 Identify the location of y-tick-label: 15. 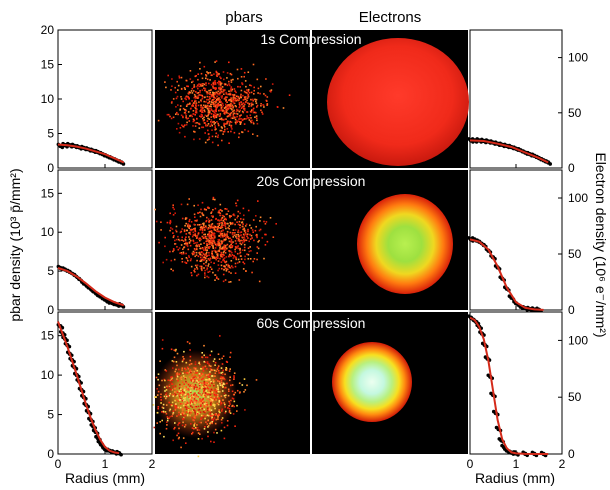
(48, 193).